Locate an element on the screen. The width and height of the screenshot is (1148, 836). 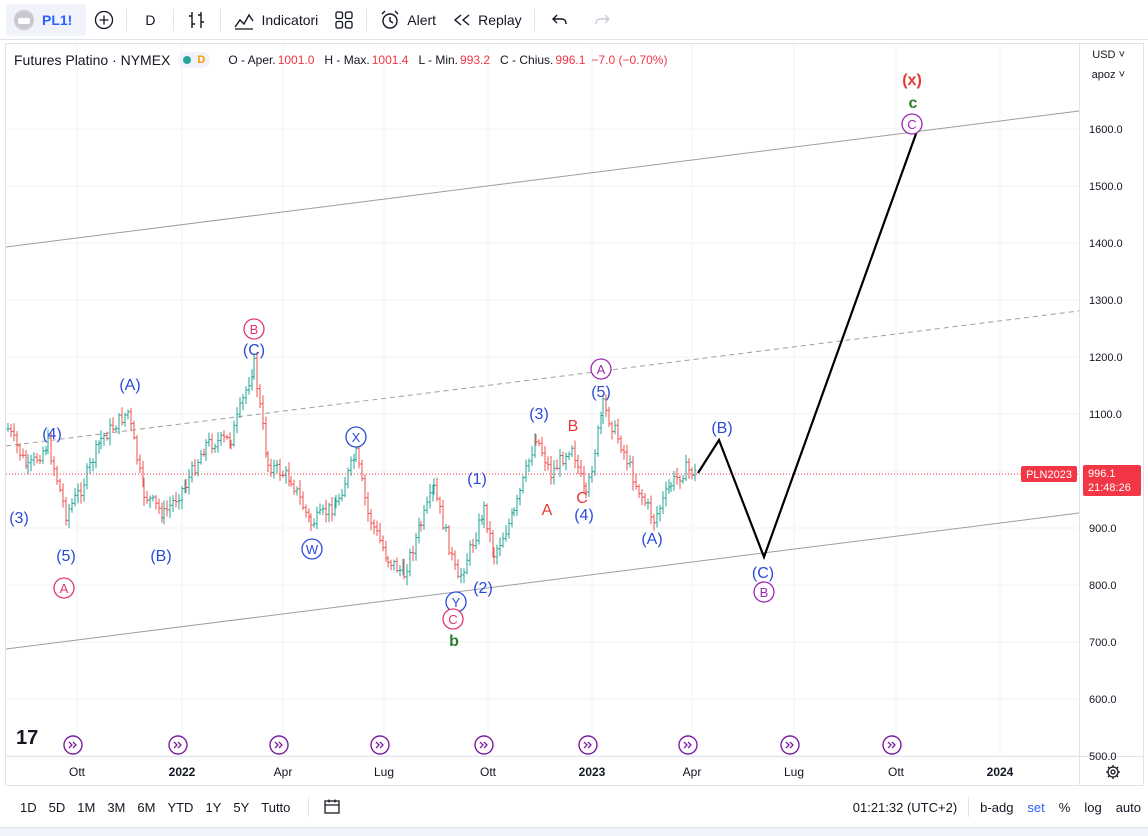
log-scale-toggle: log is located at coordinates (1093, 807).